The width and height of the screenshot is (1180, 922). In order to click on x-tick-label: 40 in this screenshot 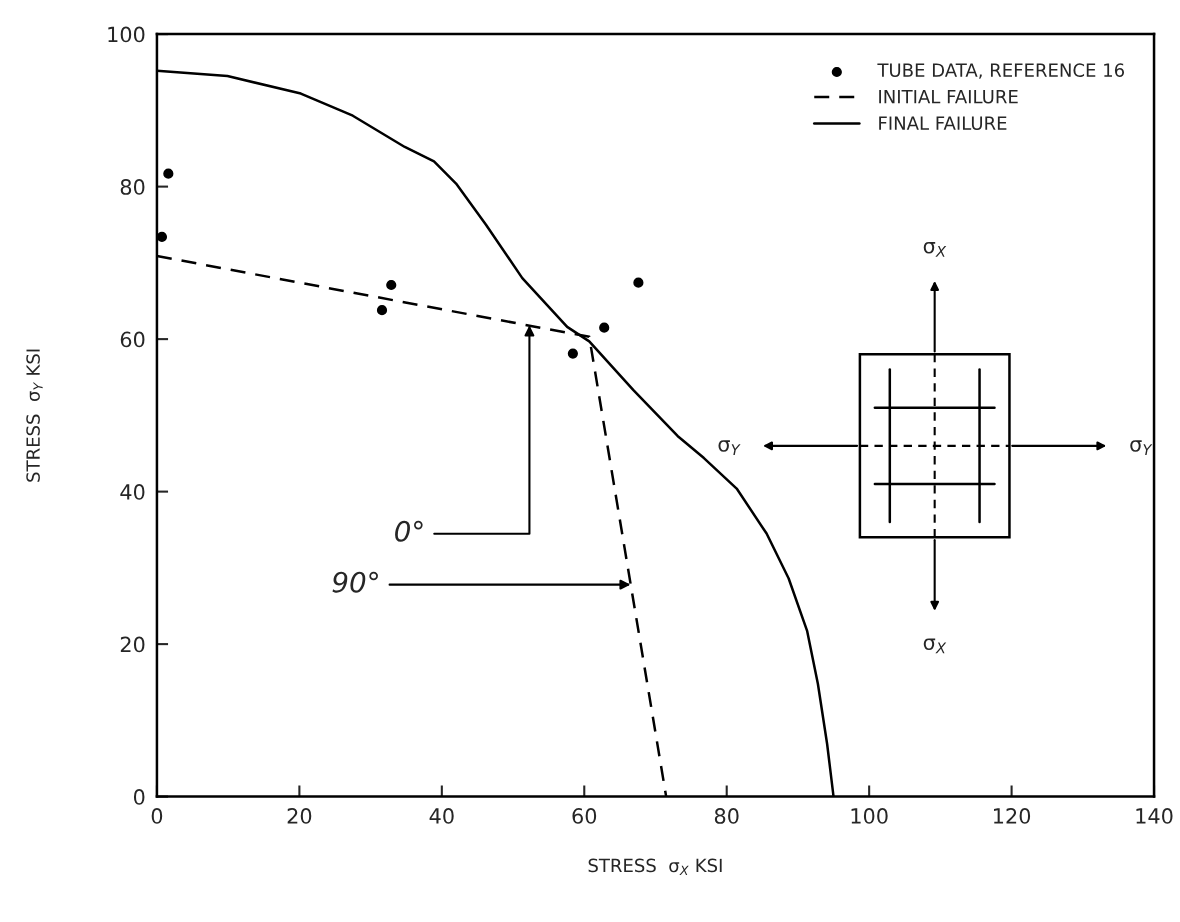, I will do `click(441, 816)`.